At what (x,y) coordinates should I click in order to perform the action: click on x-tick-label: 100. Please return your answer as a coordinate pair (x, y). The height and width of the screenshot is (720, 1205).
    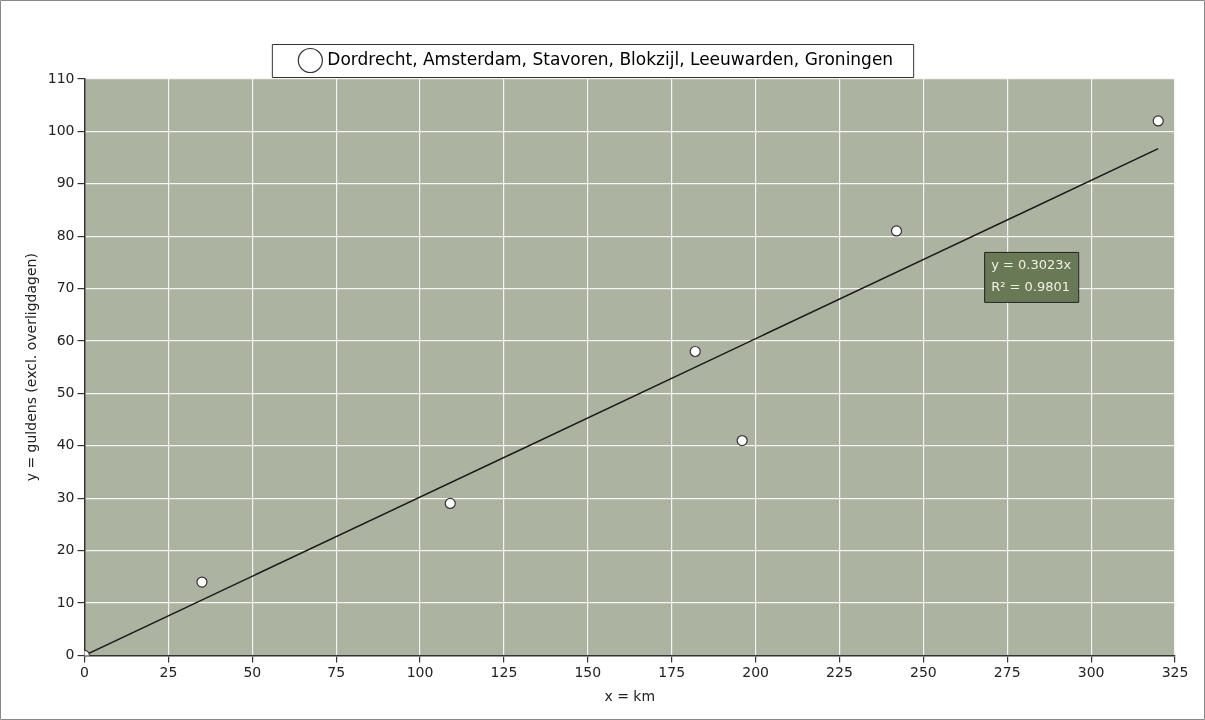
    Looking at the image, I should click on (420, 672).